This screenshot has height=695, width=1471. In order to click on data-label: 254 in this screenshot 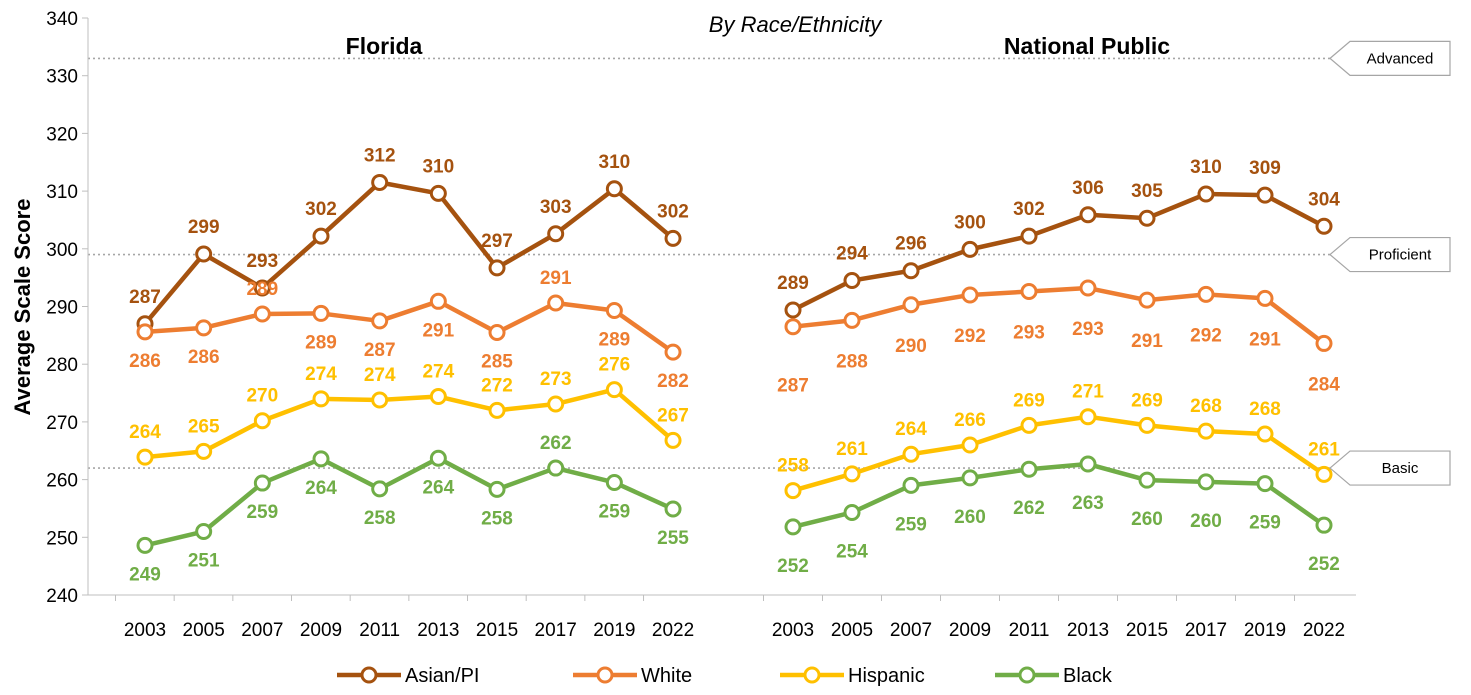, I will do `click(852, 551)`.